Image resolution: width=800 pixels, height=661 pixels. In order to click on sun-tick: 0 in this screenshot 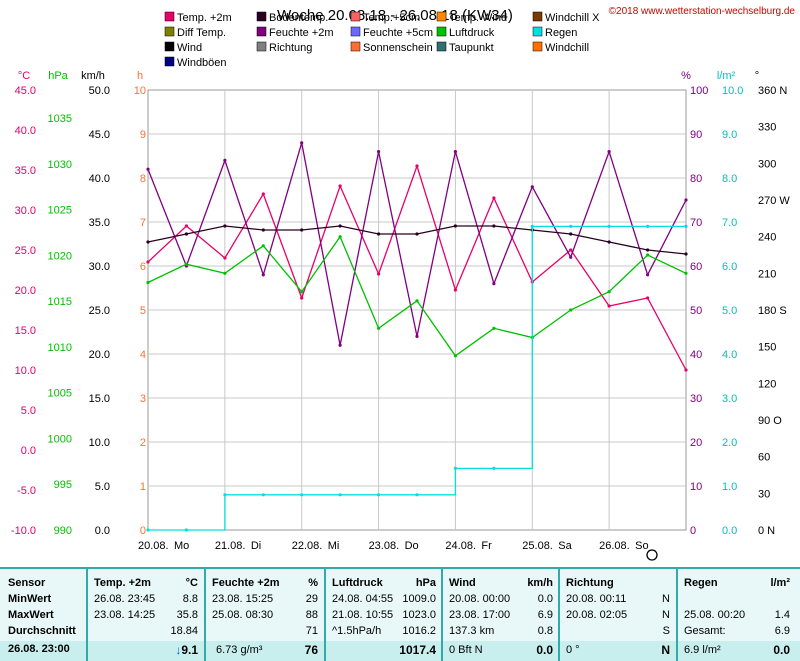, I will do `click(143, 531)`.